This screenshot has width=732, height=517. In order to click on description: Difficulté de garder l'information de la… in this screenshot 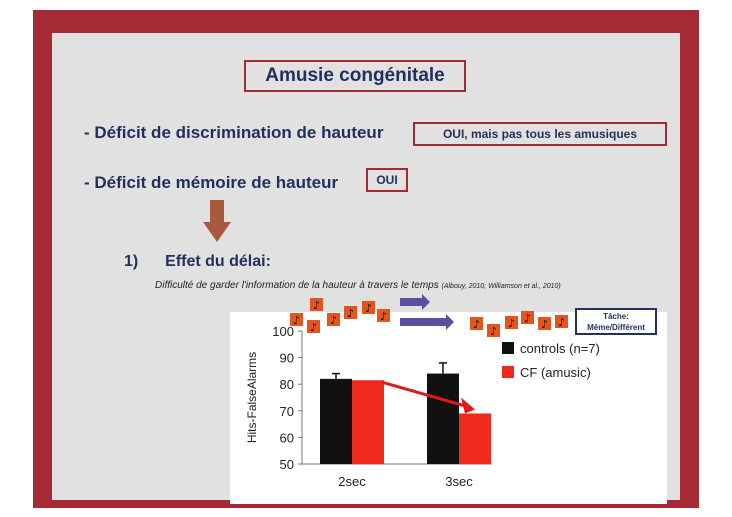, I will do `click(358, 285)`.